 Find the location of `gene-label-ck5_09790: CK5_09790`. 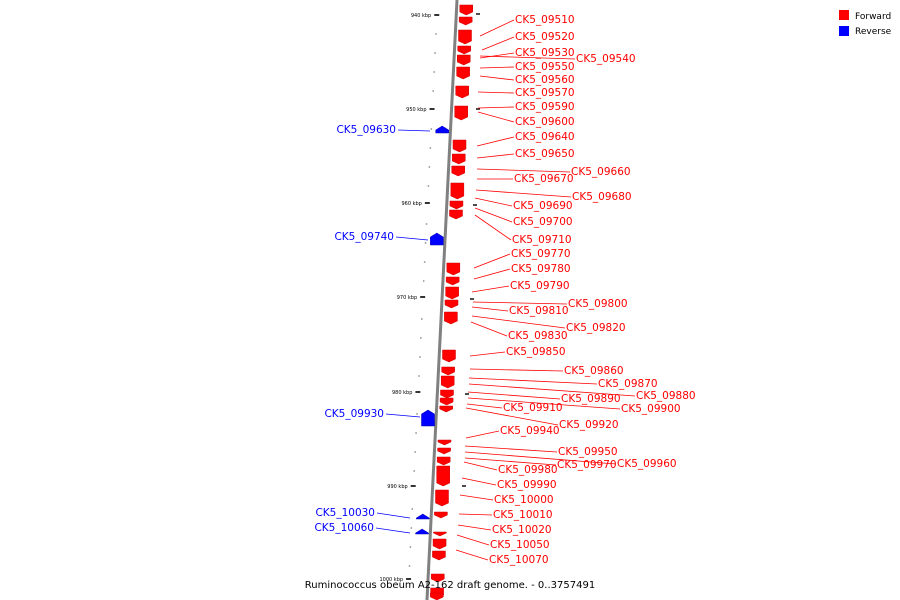

gene-label-ck5_09790: CK5_09790 is located at coordinates (520, 286).